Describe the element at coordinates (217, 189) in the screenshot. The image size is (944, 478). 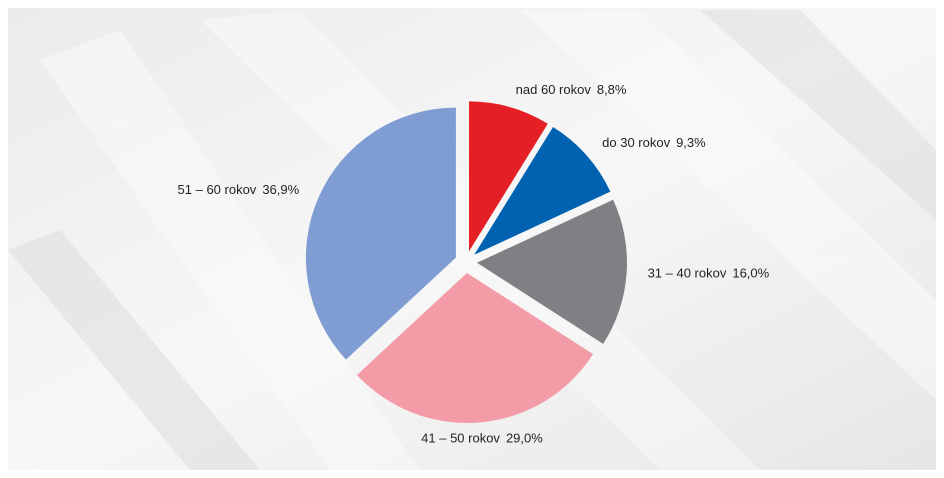
I see `category-label: 51 – 60 rokov` at that location.